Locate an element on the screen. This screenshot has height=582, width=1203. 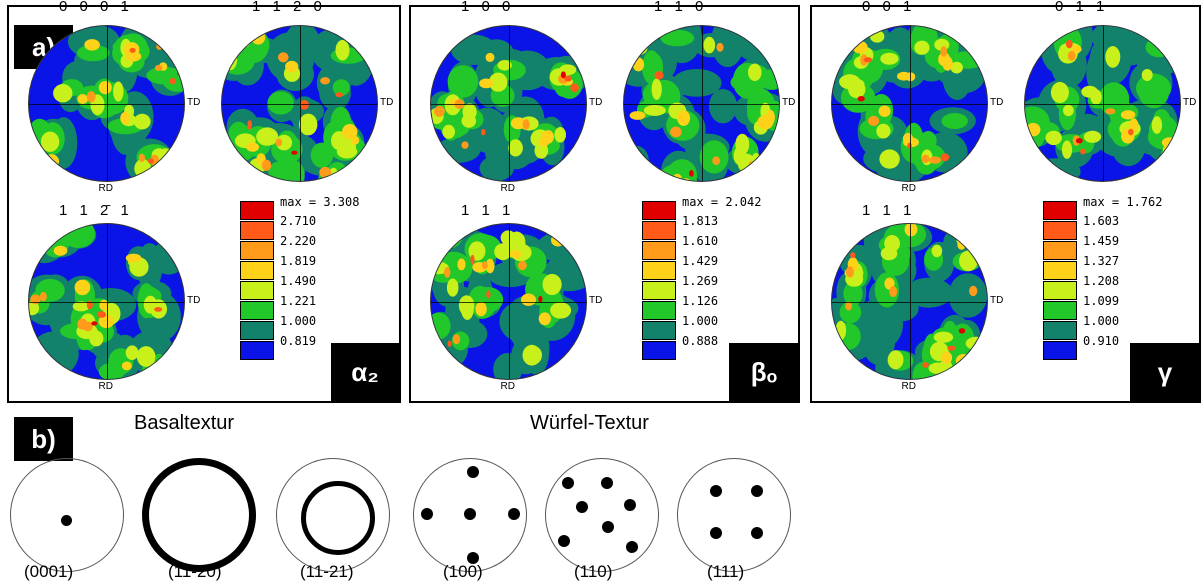
legend-level-value: 1.208 is located at coordinates (1101, 281).